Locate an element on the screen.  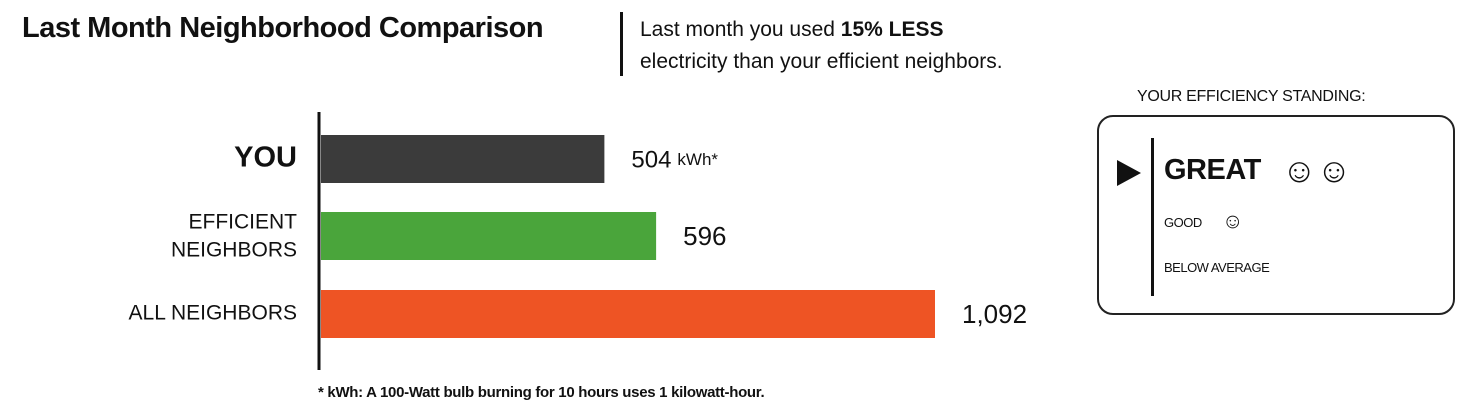
category-label: NEIGHBORS is located at coordinates (234, 250).